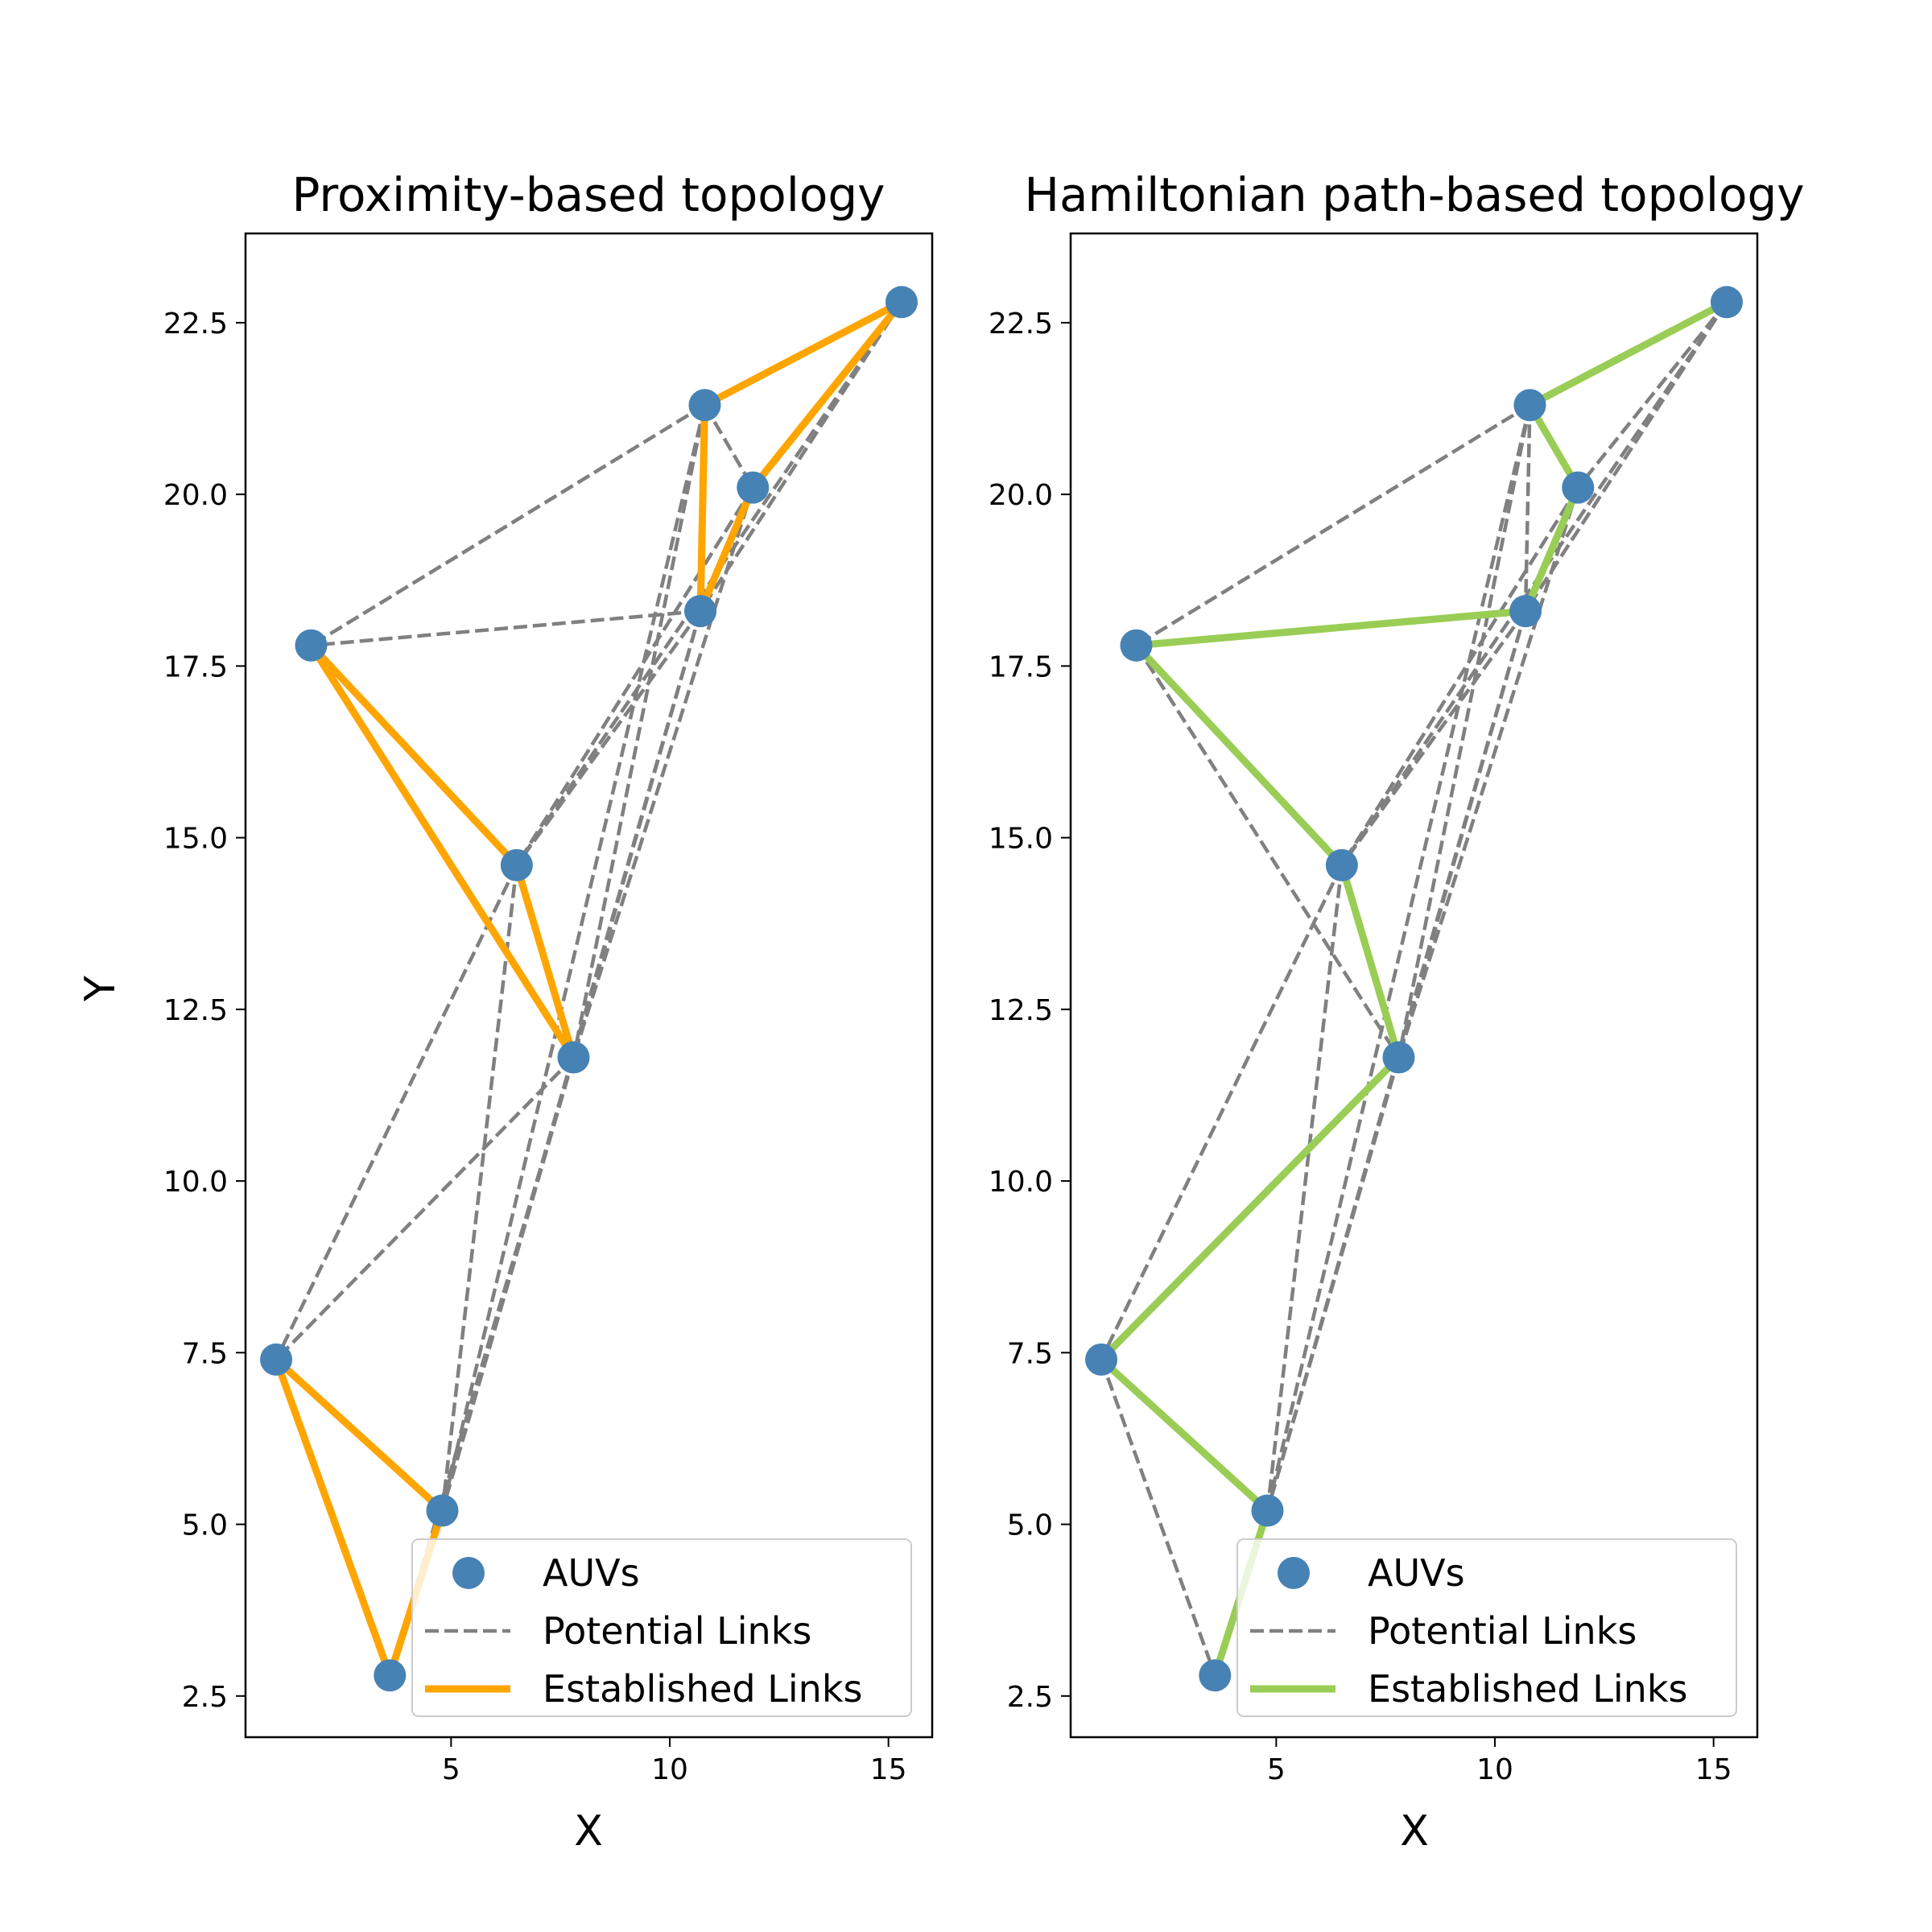 This screenshot has width=1932, height=1932. What do you see at coordinates (1502, 1631) in the screenshot?
I see `legend-label: Potential Links` at bounding box center [1502, 1631].